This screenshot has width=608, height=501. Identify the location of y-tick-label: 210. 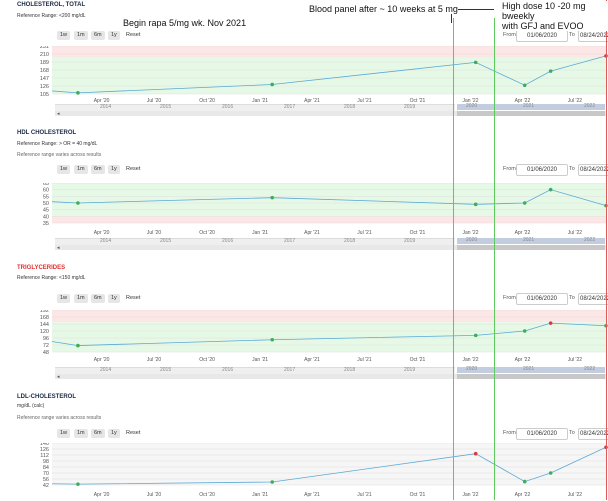
(44, 55).